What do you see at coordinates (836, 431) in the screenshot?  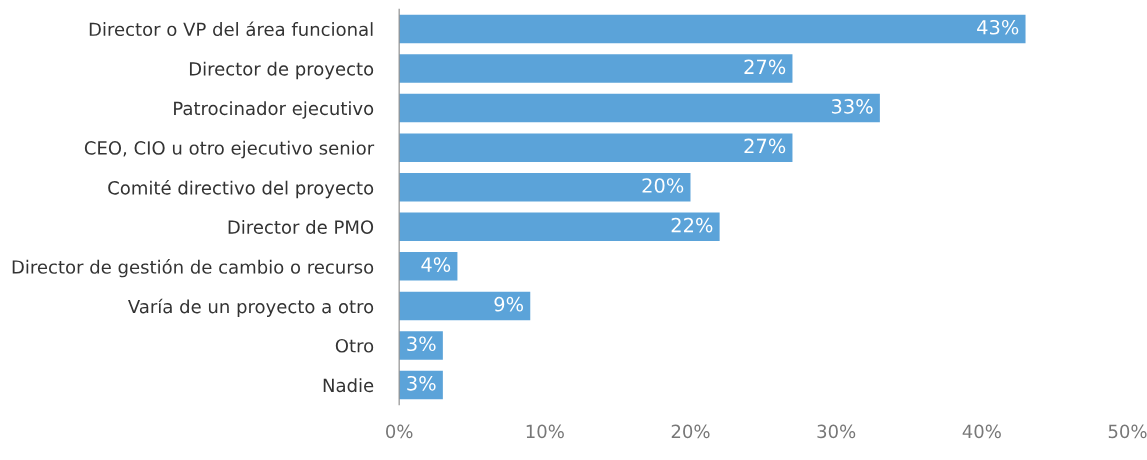 I see `x-tick-label: 30%` at bounding box center [836, 431].